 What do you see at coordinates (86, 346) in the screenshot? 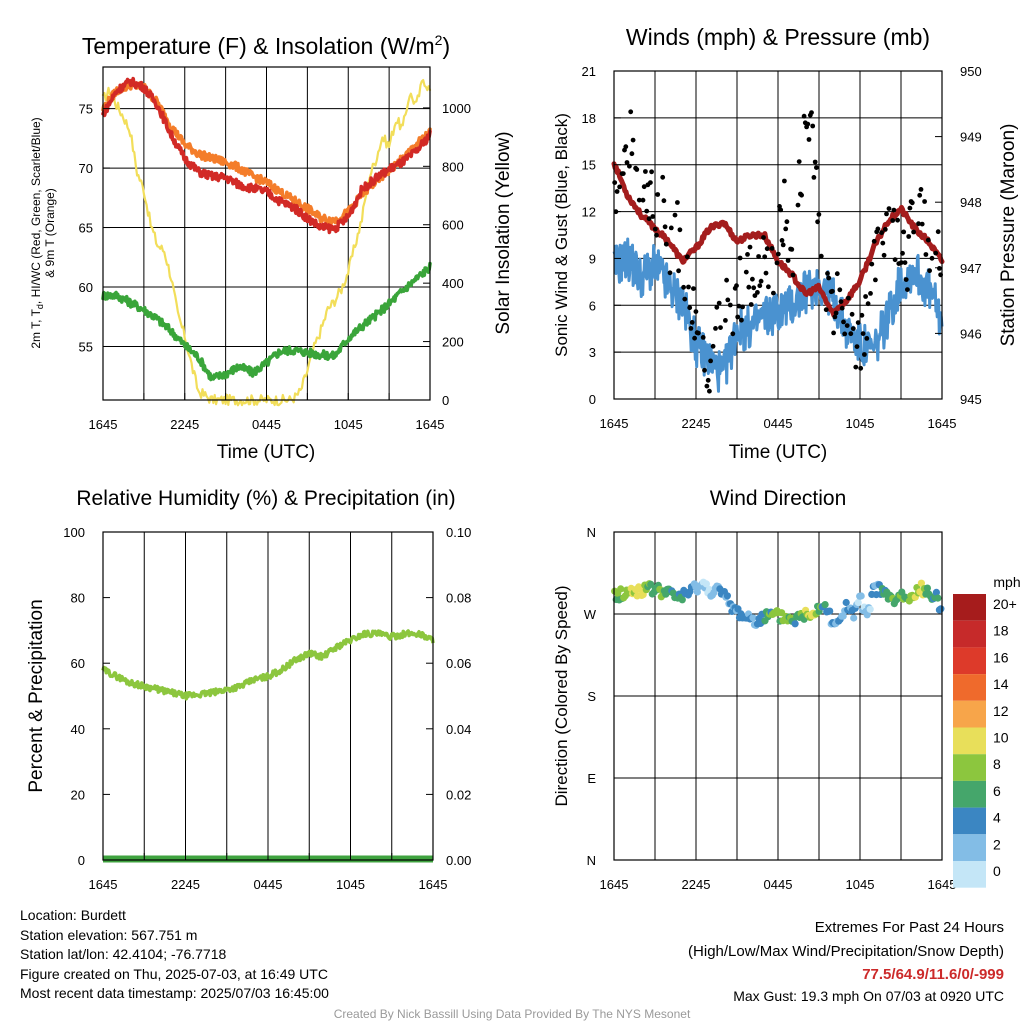
I see `y-tick-label-left: 55` at bounding box center [86, 346].